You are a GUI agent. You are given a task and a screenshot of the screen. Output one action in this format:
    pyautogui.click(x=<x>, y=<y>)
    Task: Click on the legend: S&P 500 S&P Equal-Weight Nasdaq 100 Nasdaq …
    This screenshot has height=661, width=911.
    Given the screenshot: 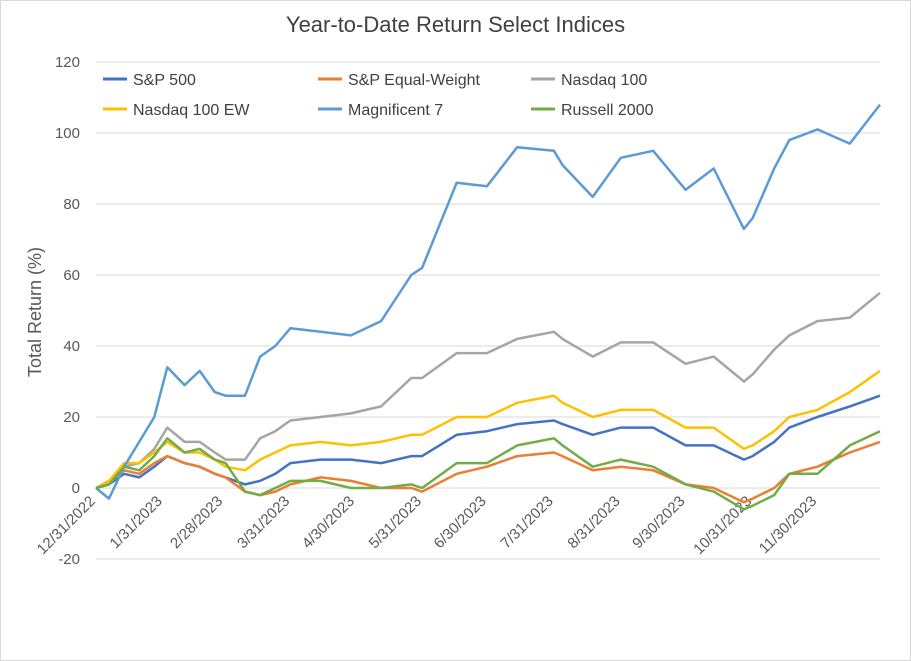 What is the action you would take?
    pyautogui.click(x=378, y=95)
    